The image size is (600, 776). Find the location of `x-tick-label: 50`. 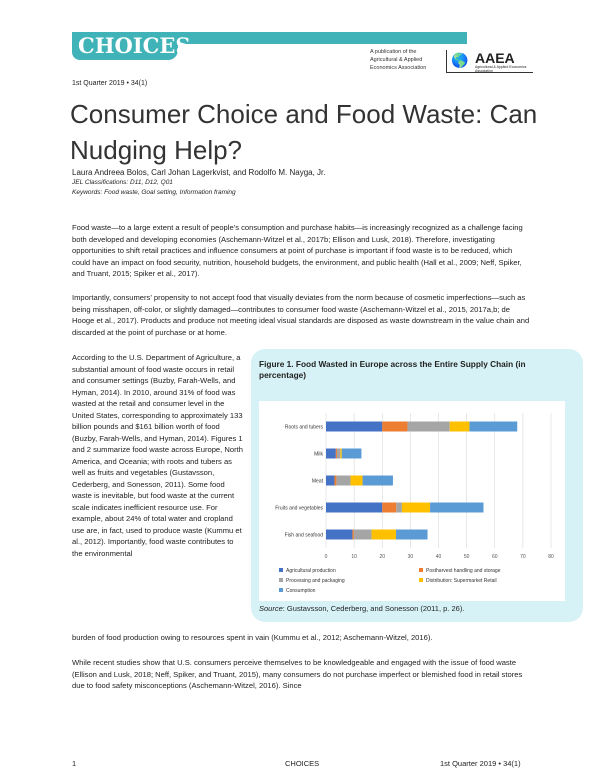

x-tick-label: 50 is located at coordinates (467, 557).